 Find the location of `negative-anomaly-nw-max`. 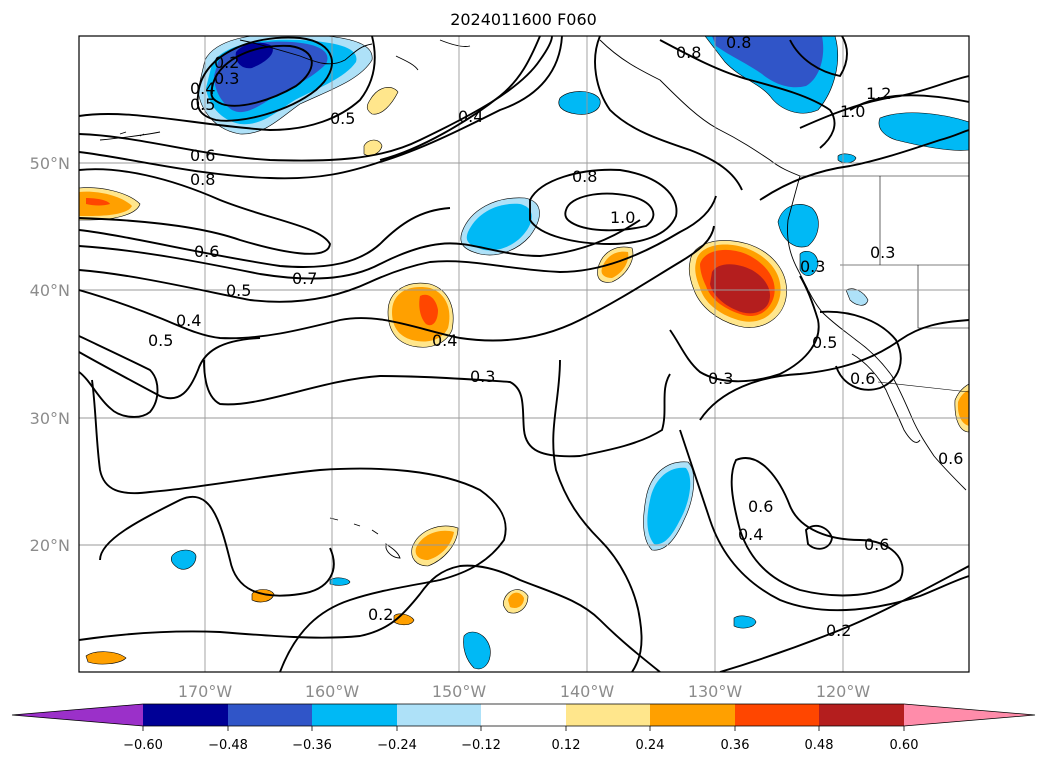

negative-anomaly-nw-max is located at coordinates (254, 55).